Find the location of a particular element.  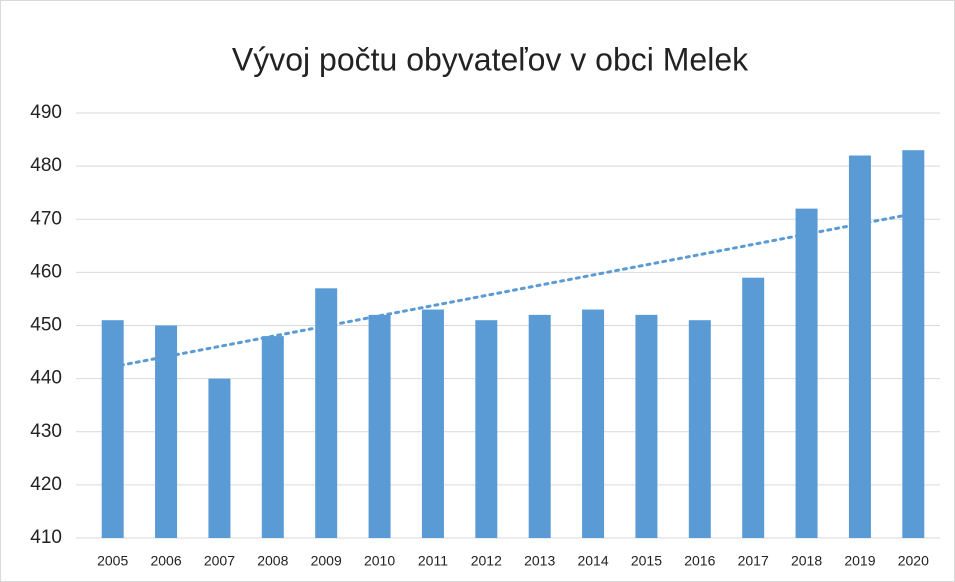

y-tick-label: 410 is located at coordinates (46, 537).